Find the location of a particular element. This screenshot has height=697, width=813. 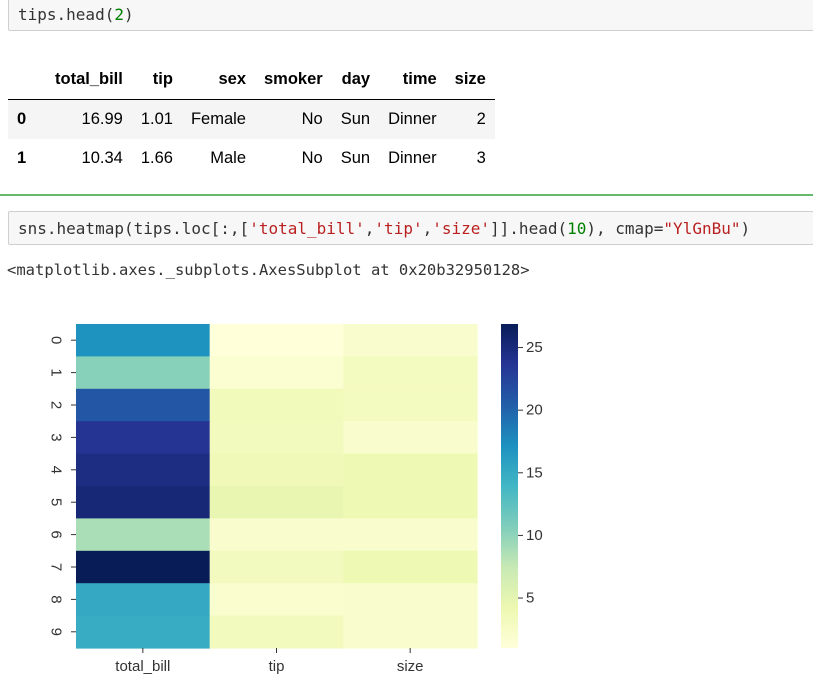

colorbar-tick-label: 15 is located at coordinates (534, 472).